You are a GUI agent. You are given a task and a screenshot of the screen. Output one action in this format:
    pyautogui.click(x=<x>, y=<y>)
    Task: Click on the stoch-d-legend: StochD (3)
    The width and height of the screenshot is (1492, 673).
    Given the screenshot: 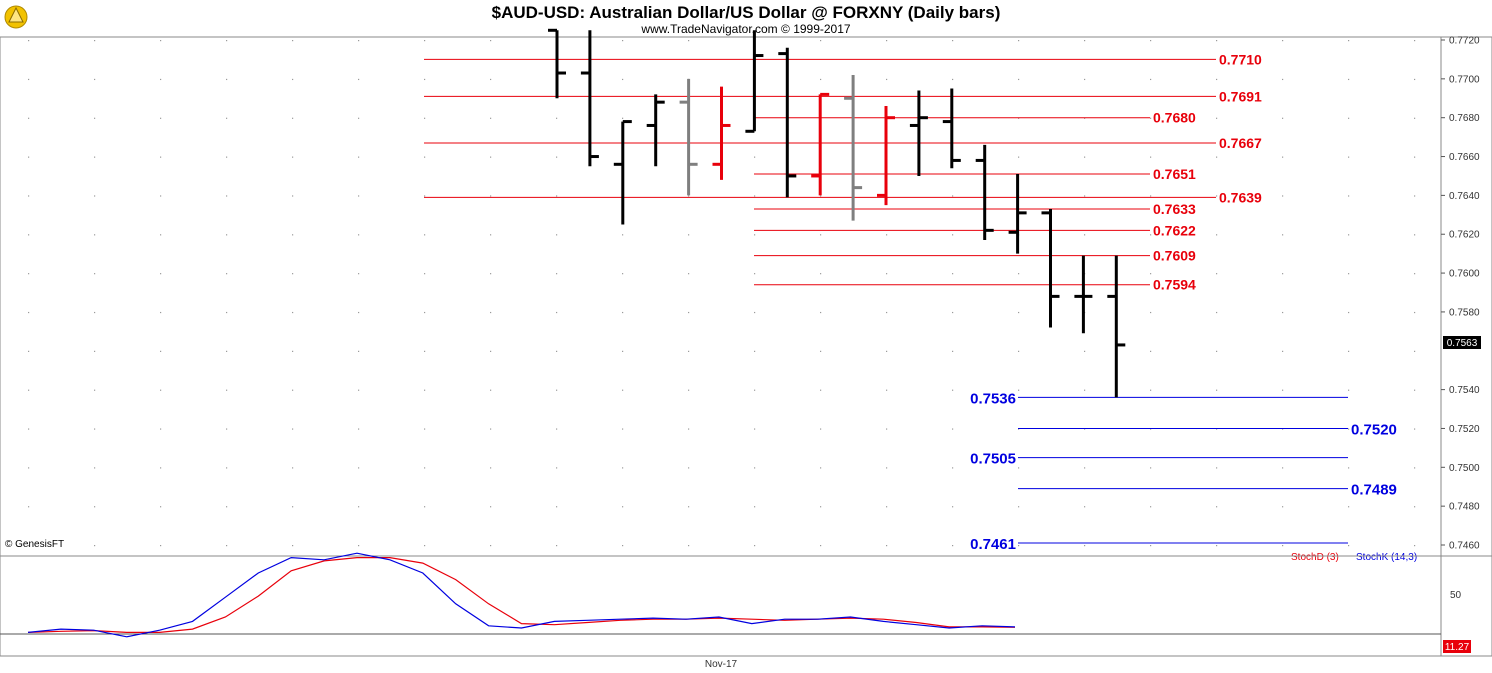 What is the action you would take?
    pyautogui.click(x=1315, y=557)
    